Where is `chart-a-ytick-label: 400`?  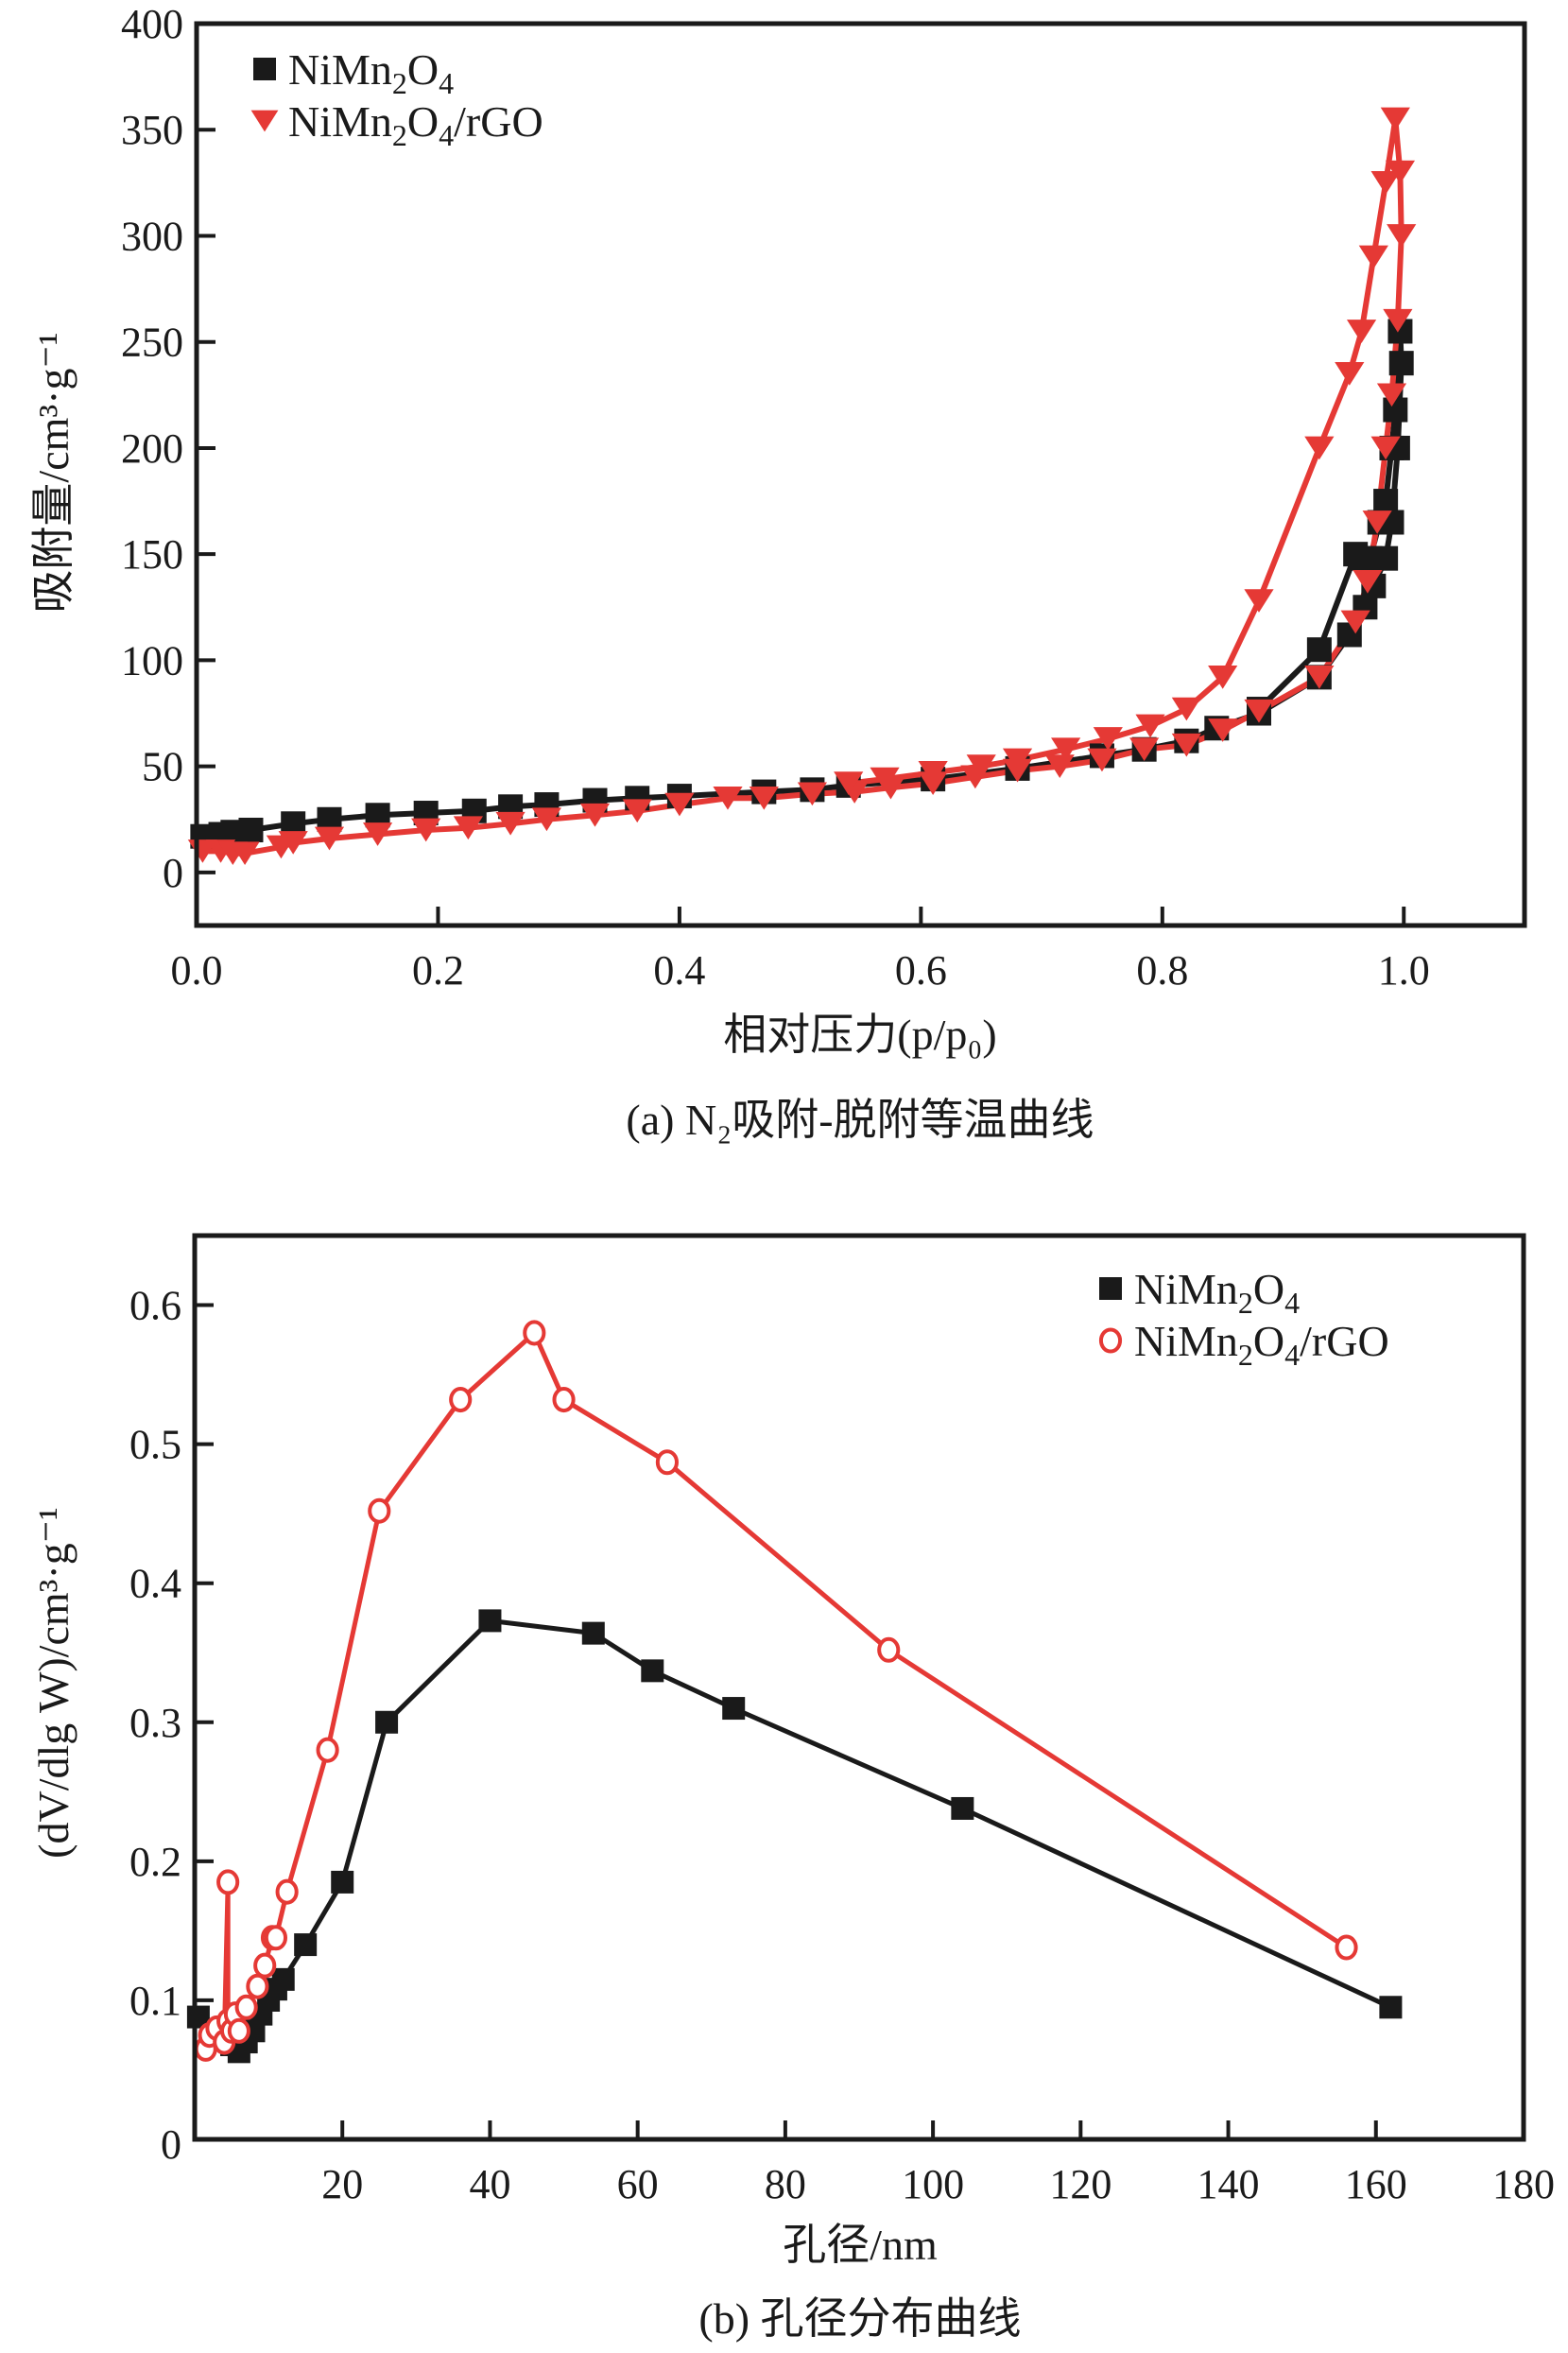 chart-a-ytick-label: 400 is located at coordinates (152, 24).